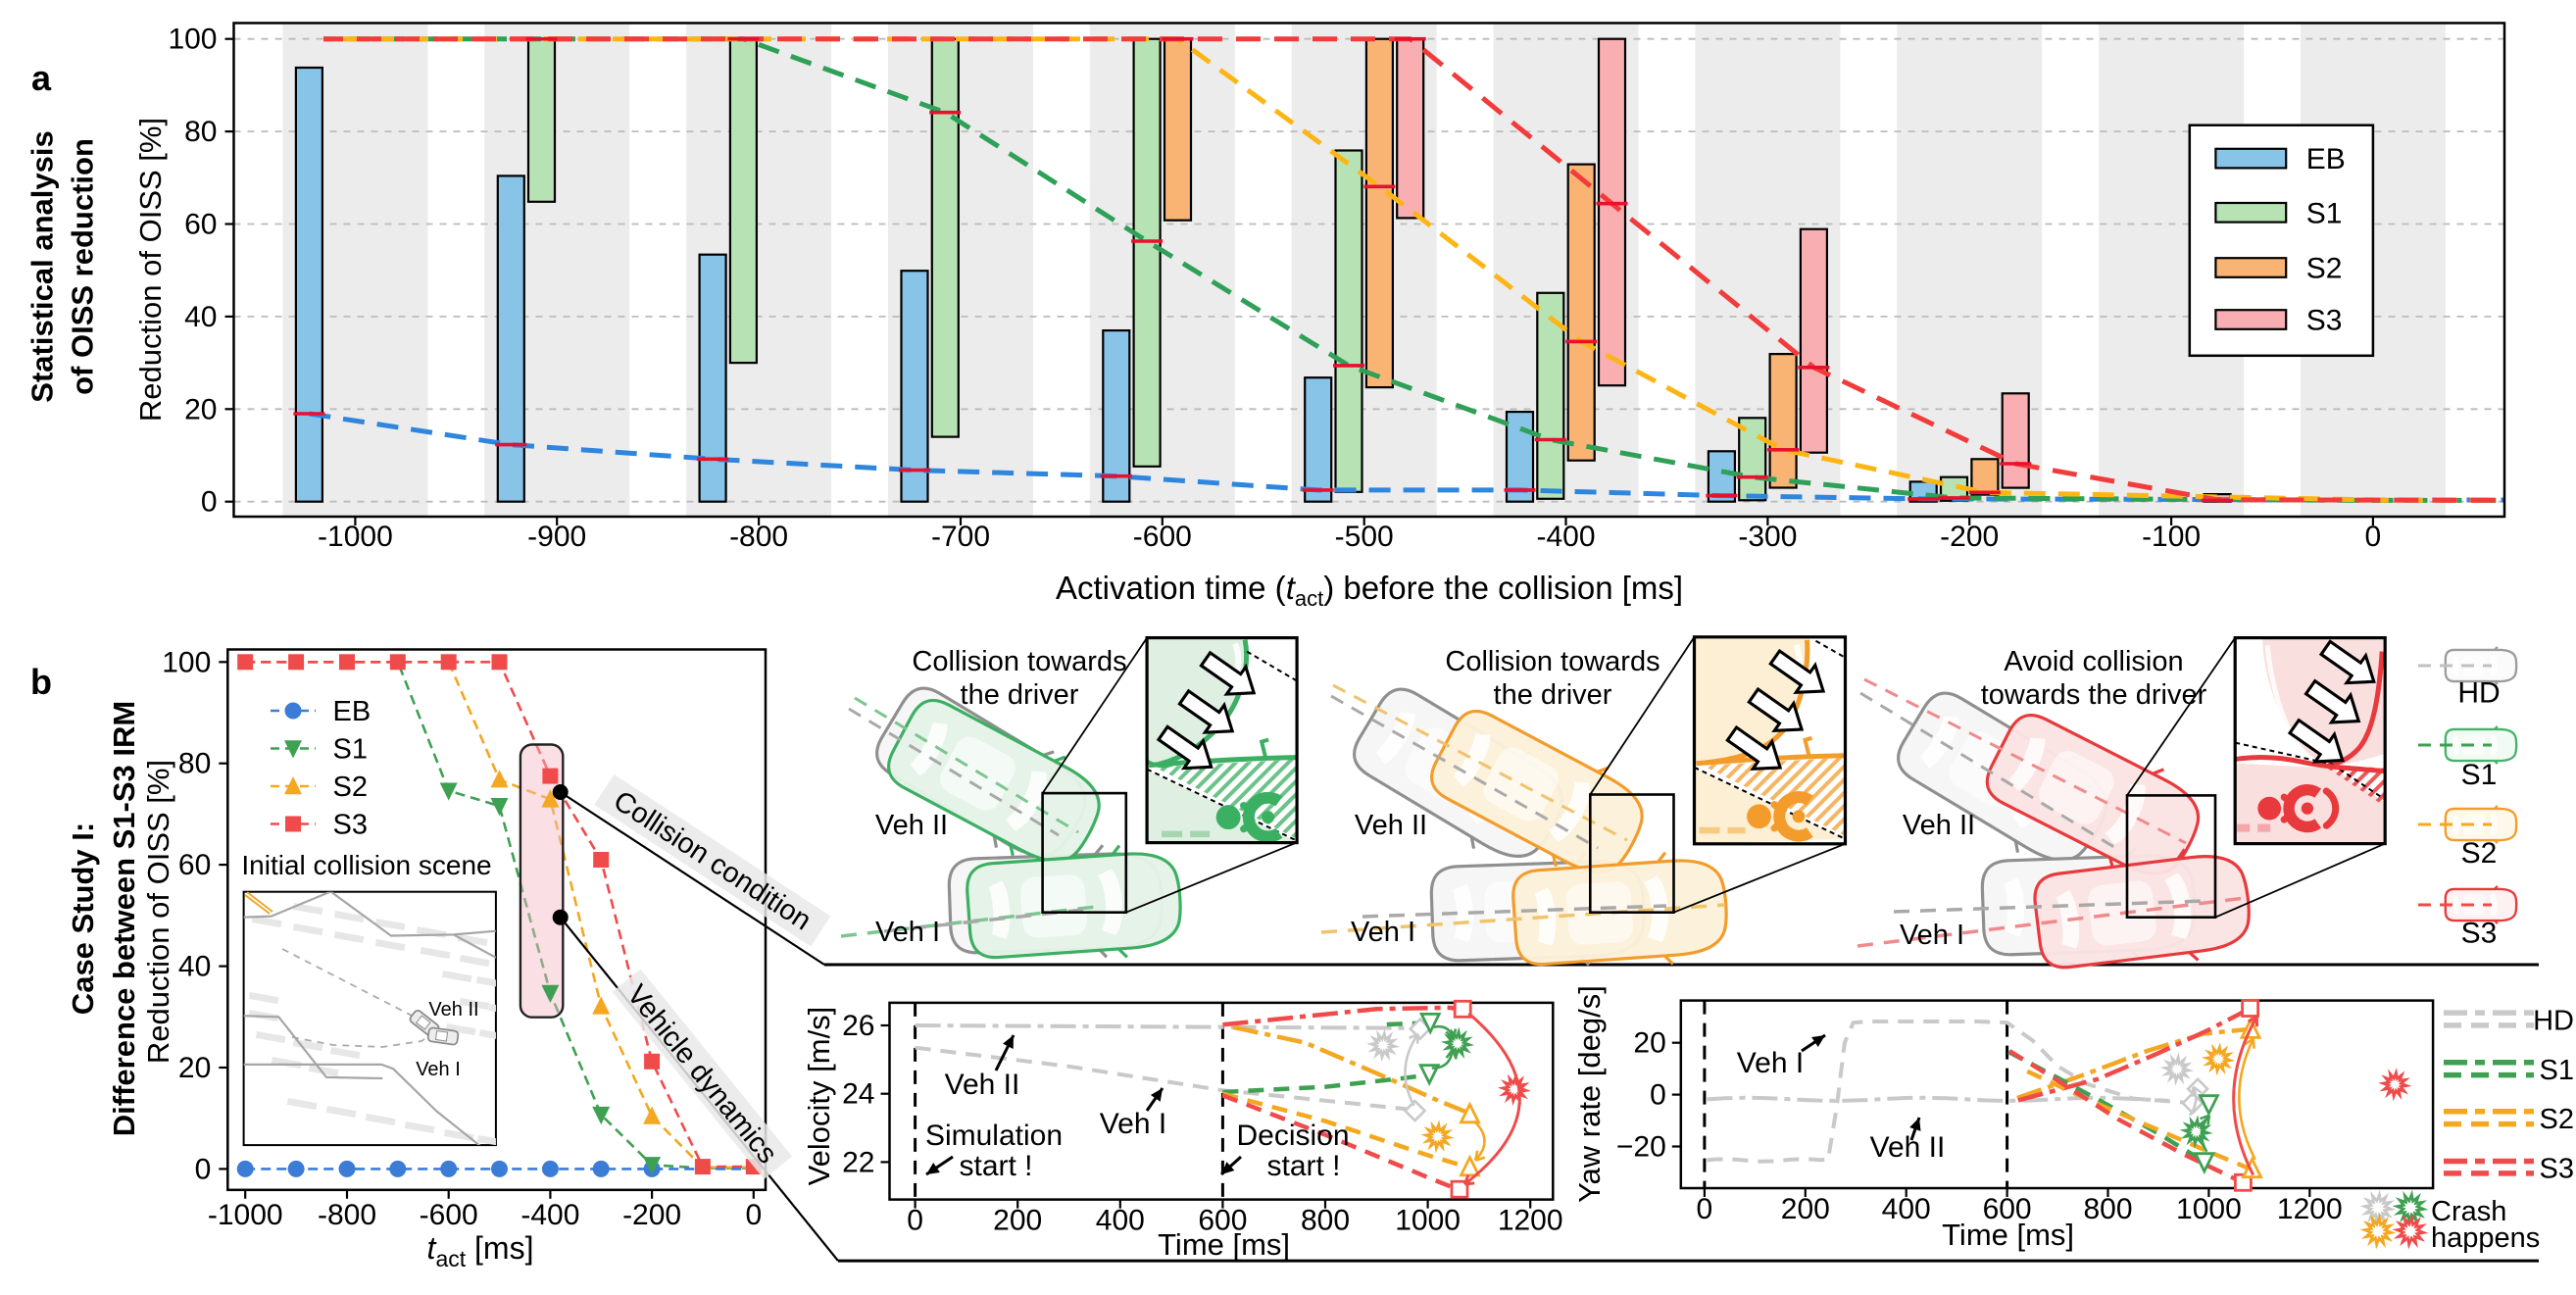 The height and width of the screenshot is (1295, 2576). Describe the element at coordinates (41, 682) in the screenshot. I see `svg-text: b` at that location.